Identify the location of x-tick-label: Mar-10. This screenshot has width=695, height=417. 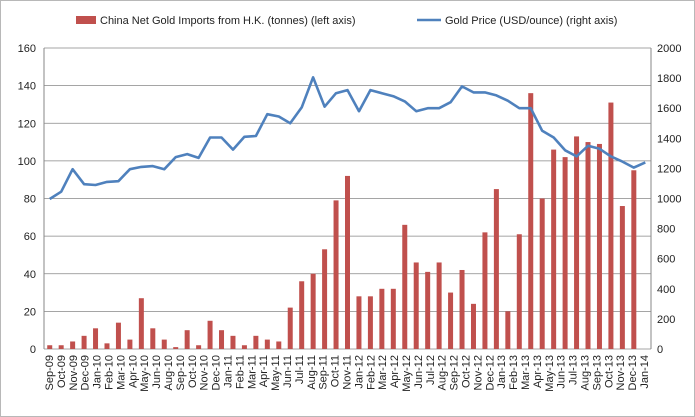
(121, 372).